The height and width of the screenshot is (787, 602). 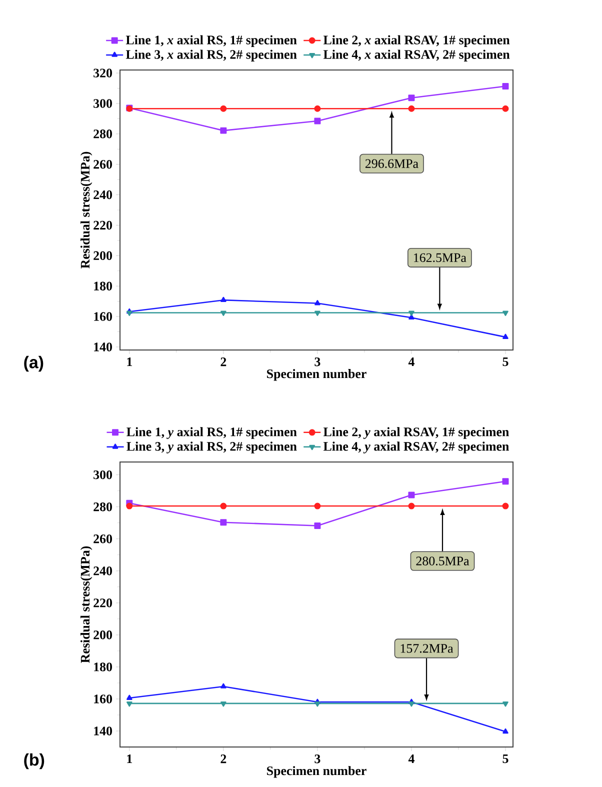 What do you see at coordinates (416, 41) in the screenshot?
I see `legend-label: Line 2, x axial RSAV, 1# specimen` at bounding box center [416, 41].